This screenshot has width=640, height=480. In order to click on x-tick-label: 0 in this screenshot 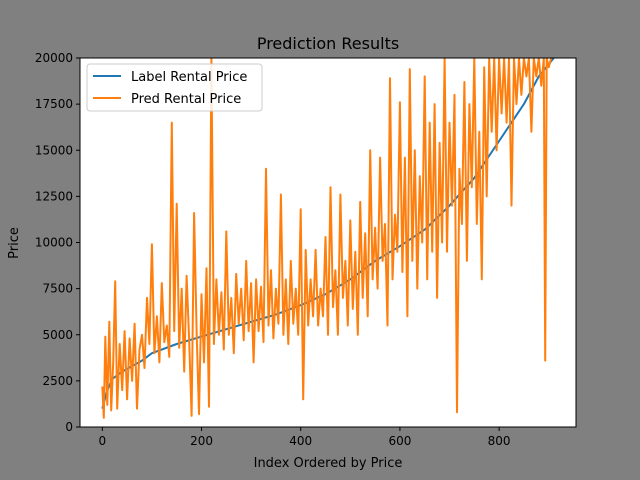, I will do `click(102, 441)`.